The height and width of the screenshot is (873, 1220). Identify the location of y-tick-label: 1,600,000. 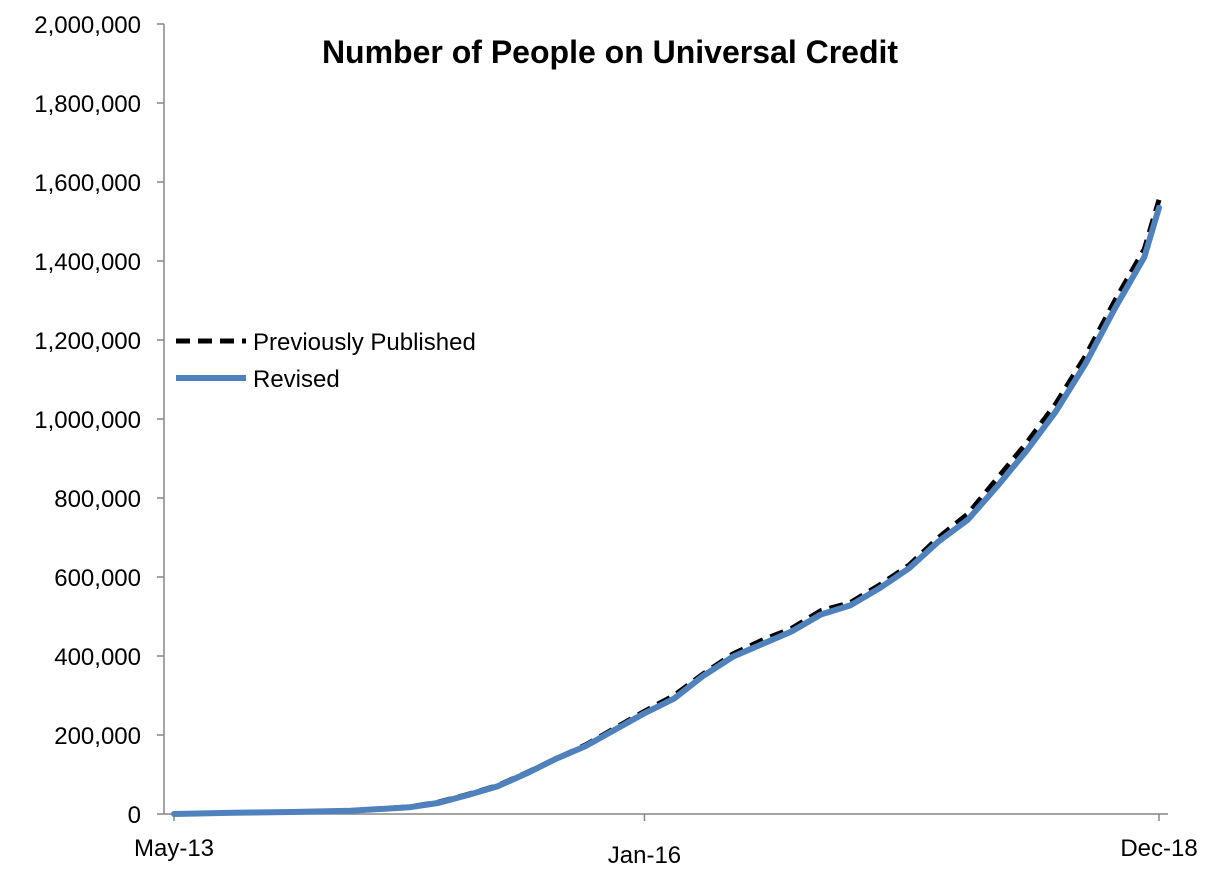
(87, 183).